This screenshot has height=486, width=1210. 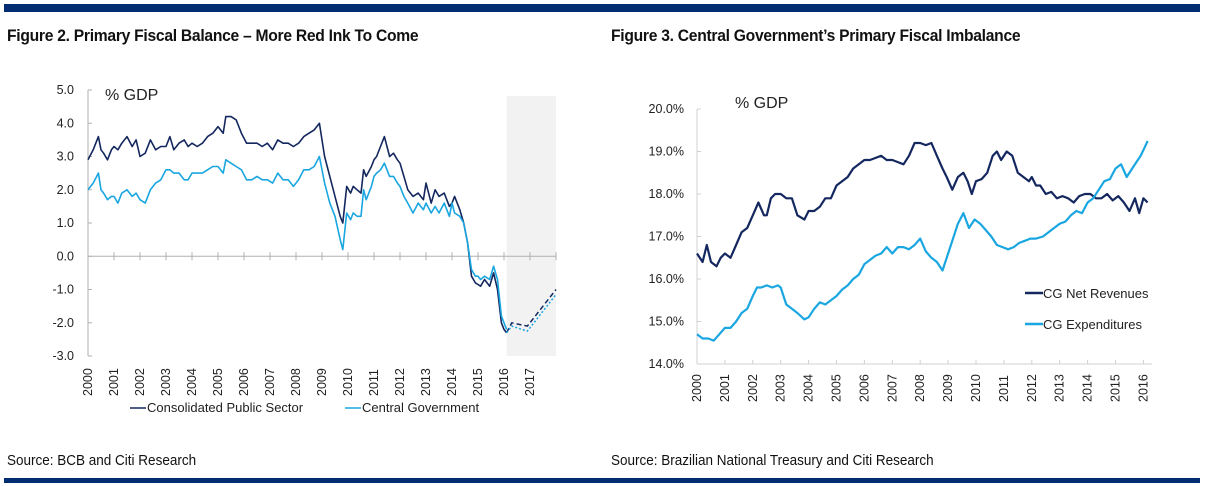 What do you see at coordinates (1092, 324) in the screenshot?
I see `legend-label-expenditures: CG Expenditures` at bounding box center [1092, 324].